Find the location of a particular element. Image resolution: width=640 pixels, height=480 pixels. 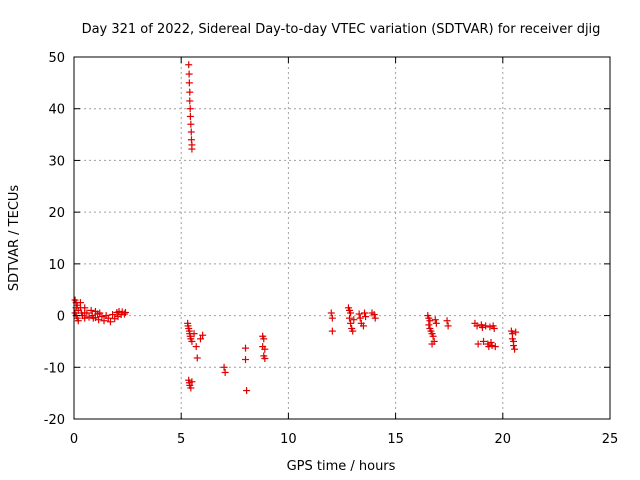

x-tick-label: 10 is located at coordinates (288, 439).